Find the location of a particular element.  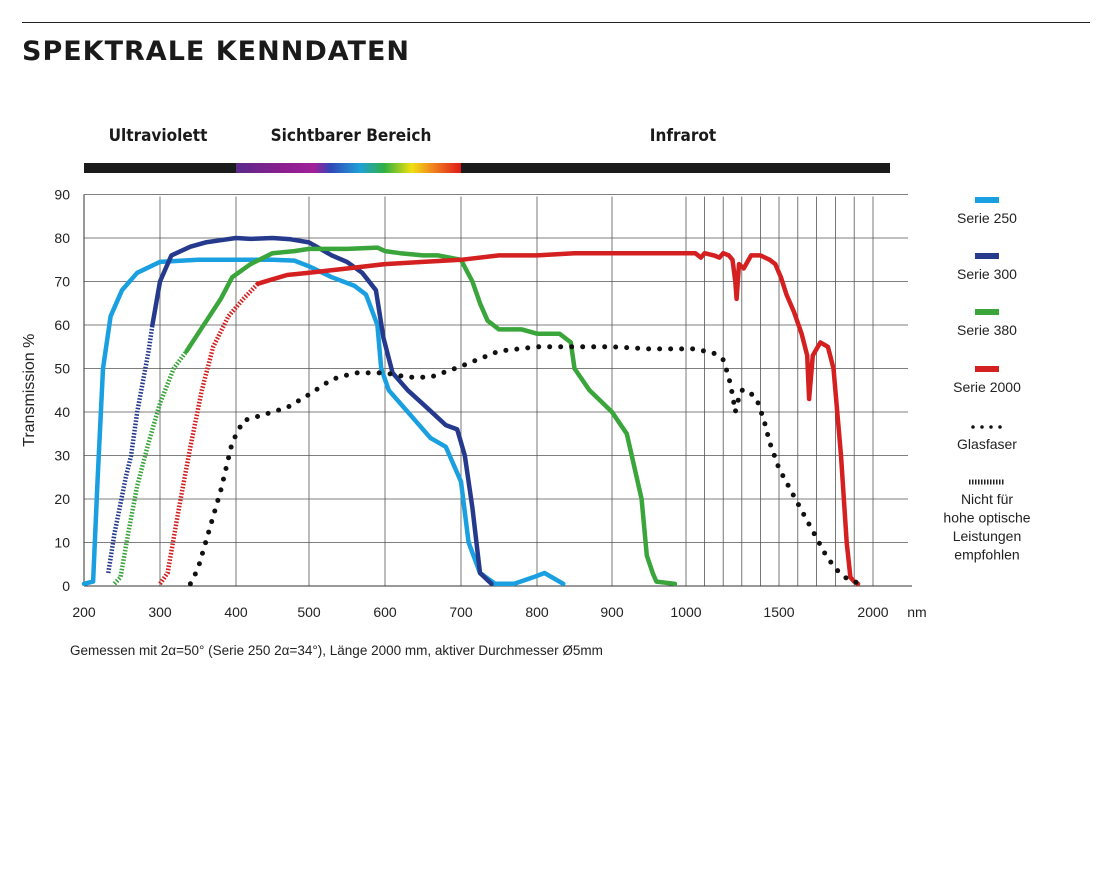

x-tick-label: 600 is located at coordinates (385, 612).